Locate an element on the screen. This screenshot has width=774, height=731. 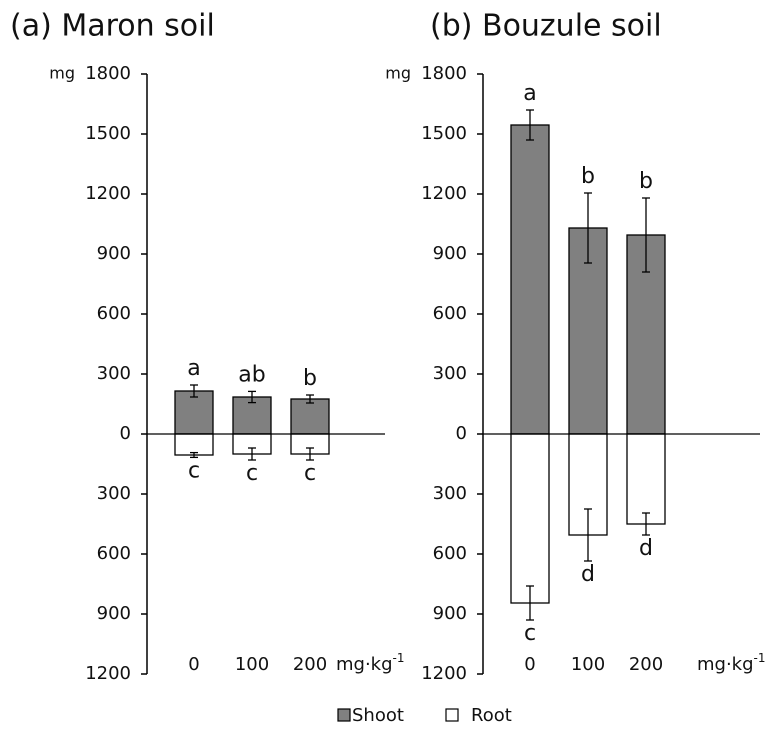
legend-label: Shoot is located at coordinates (378, 715).